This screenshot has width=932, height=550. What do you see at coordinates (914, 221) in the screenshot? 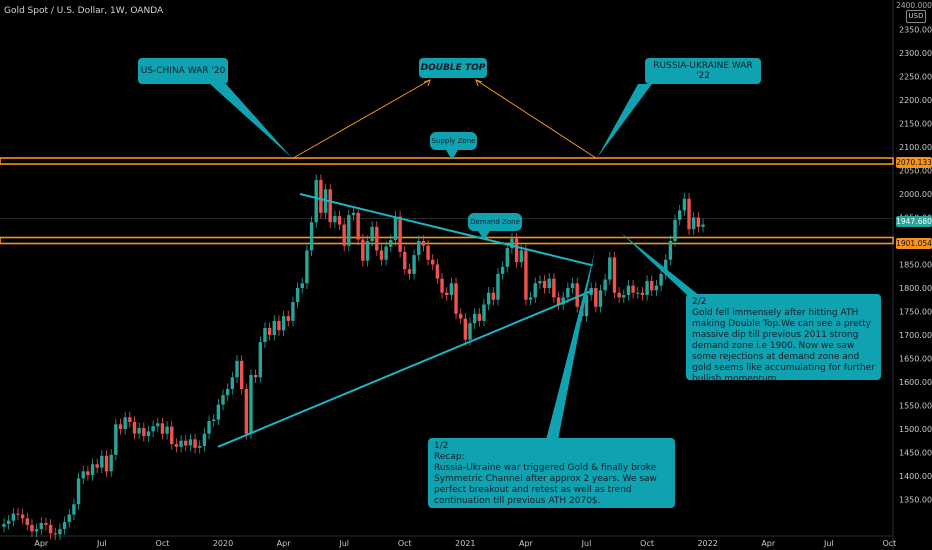
I see `price-tag-last: 1947.680` at bounding box center [914, 221].